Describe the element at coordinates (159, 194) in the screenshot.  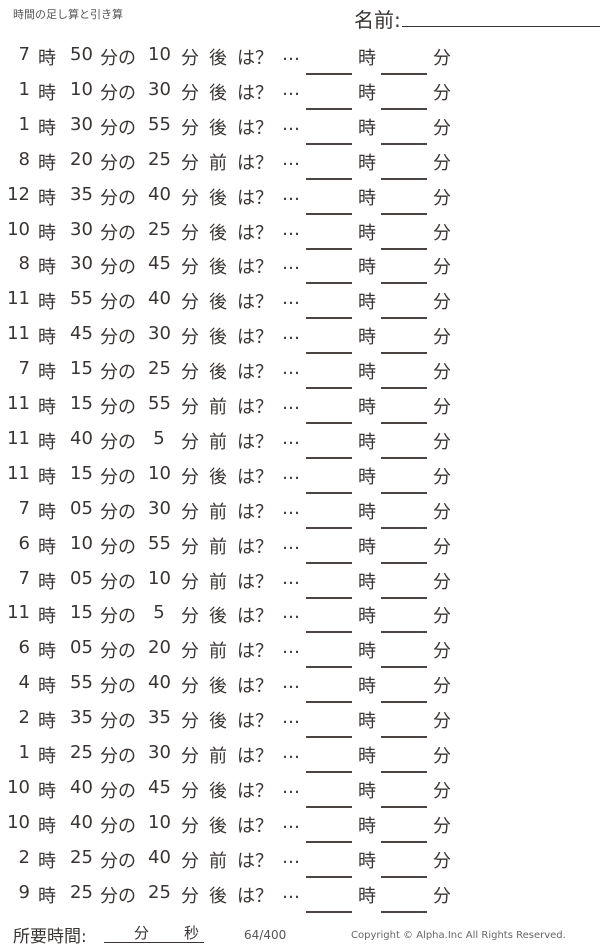
I see `problem-amount: 40` at that location.